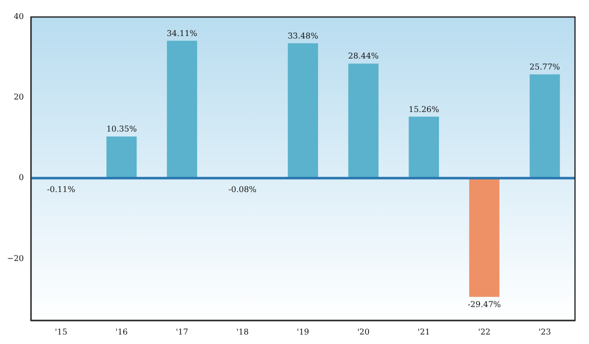 This screenshot has width=589, height=344. Describe the element at coordinates (364, 56) in the screenshot. I see `data-label: 28.44%` at that location.